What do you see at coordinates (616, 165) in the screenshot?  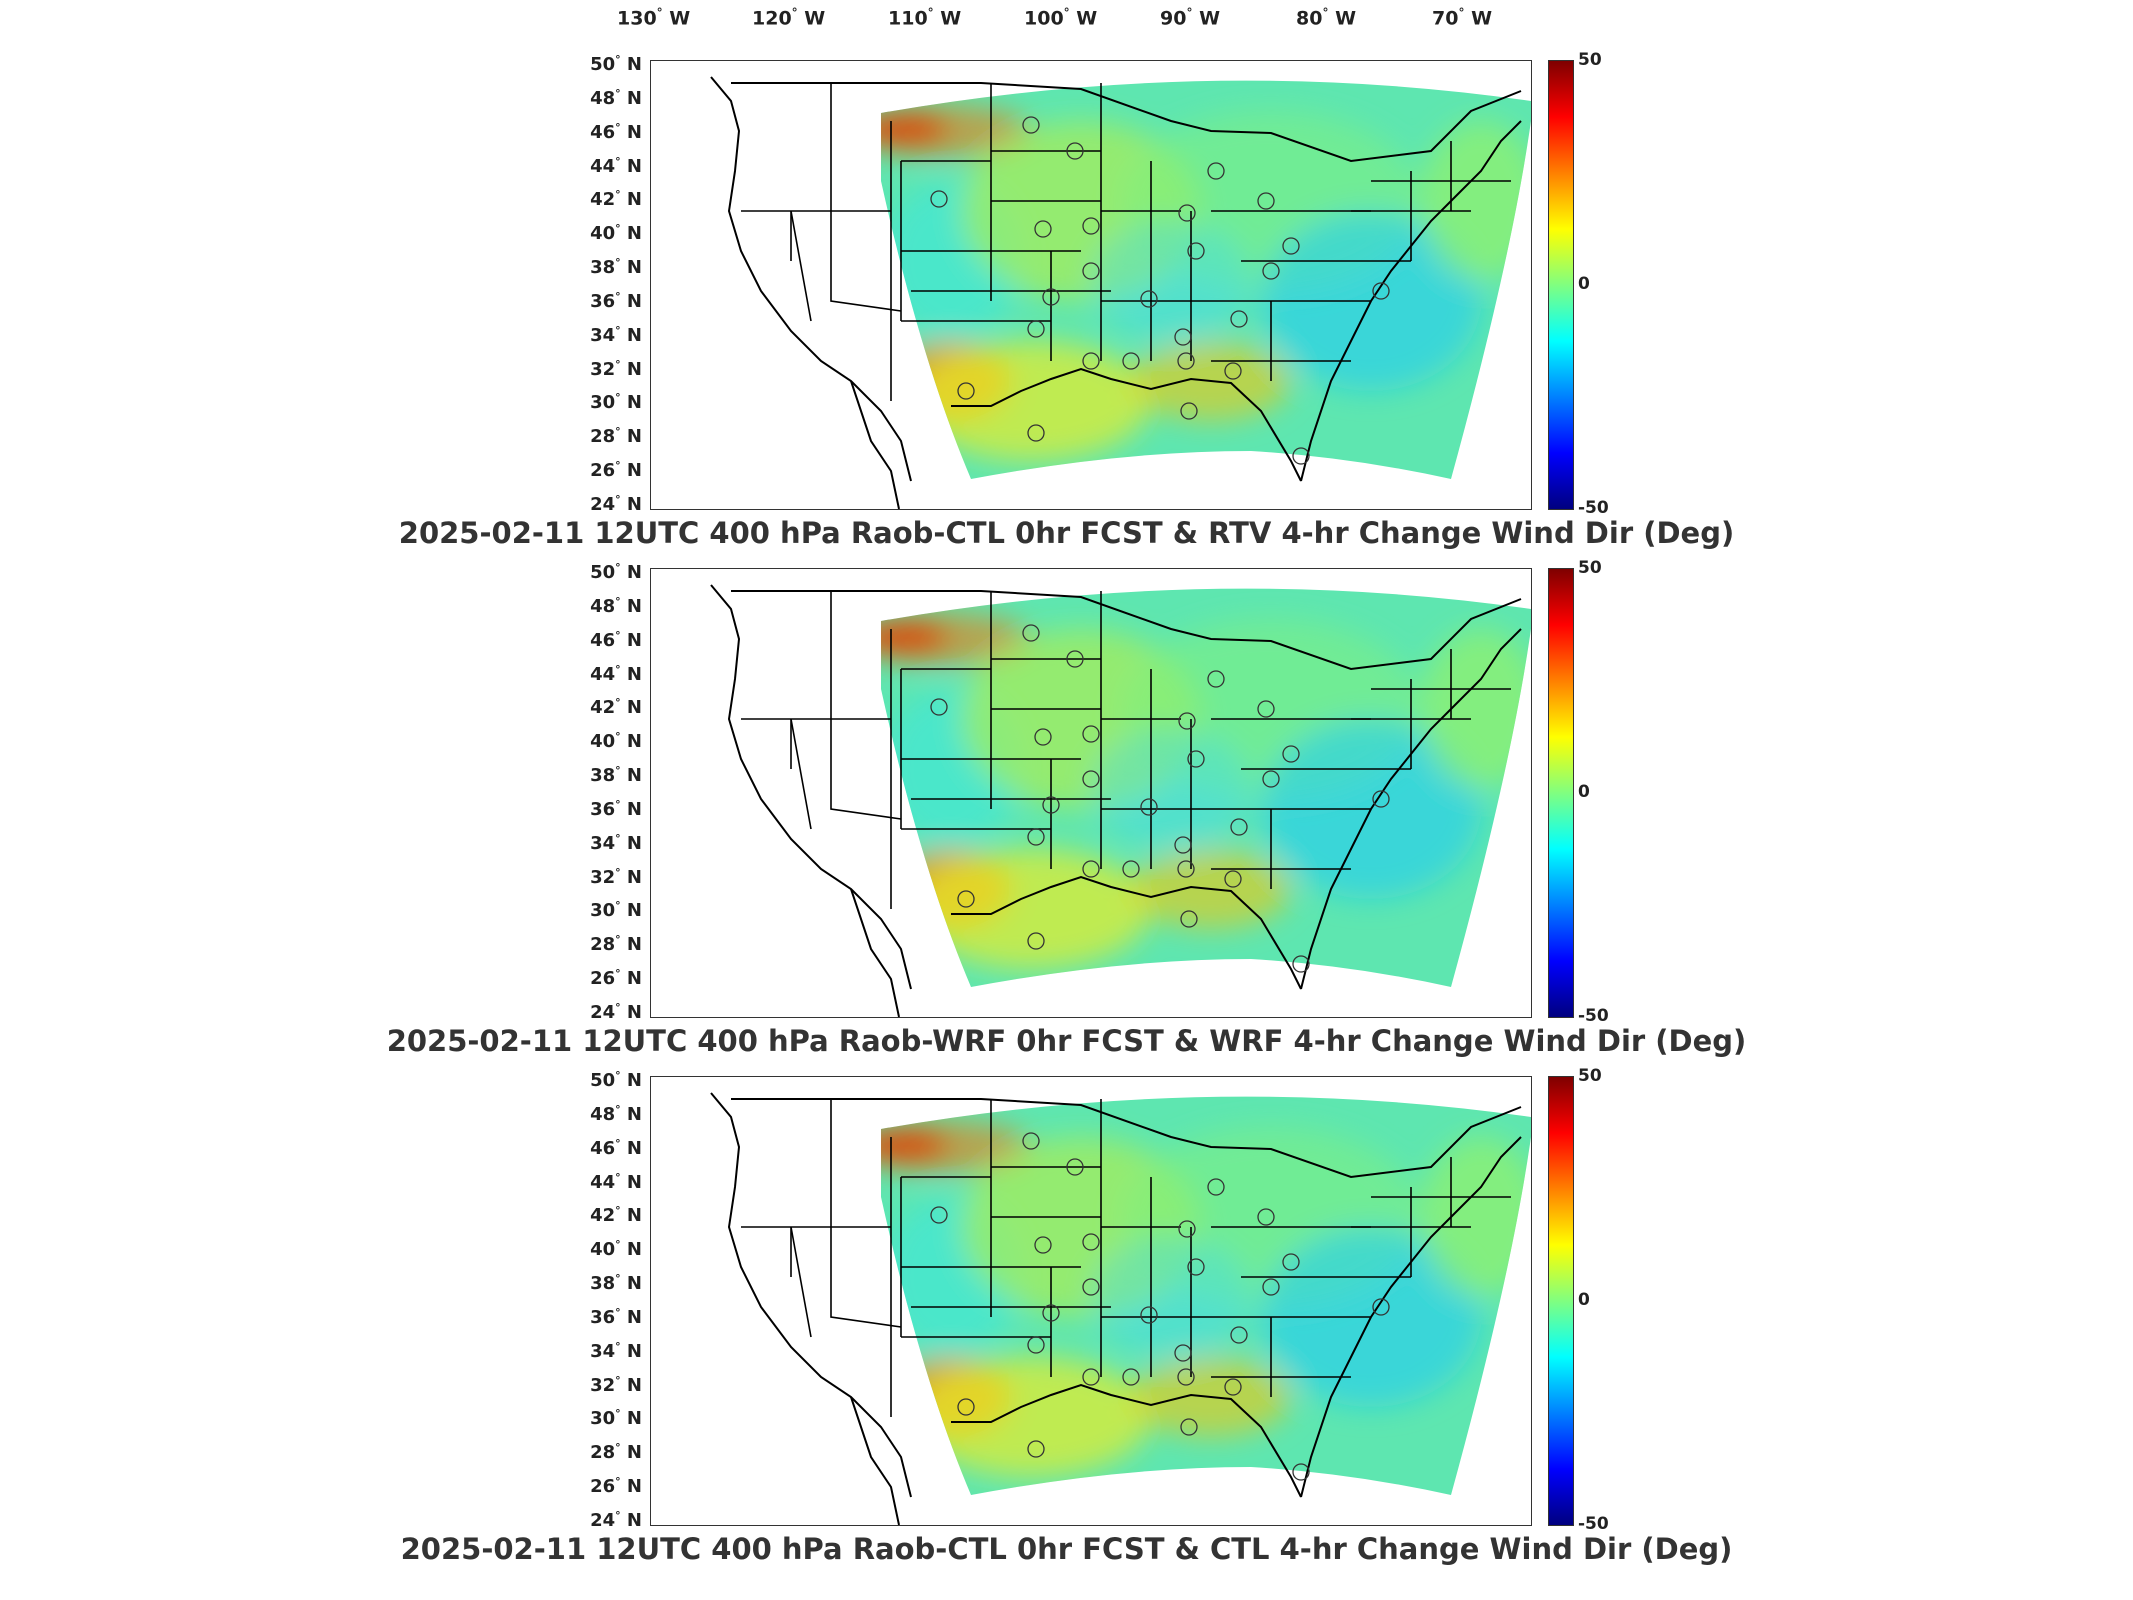 I see `latitude-label-44n: 44° N` at bounding box center [616, 165].